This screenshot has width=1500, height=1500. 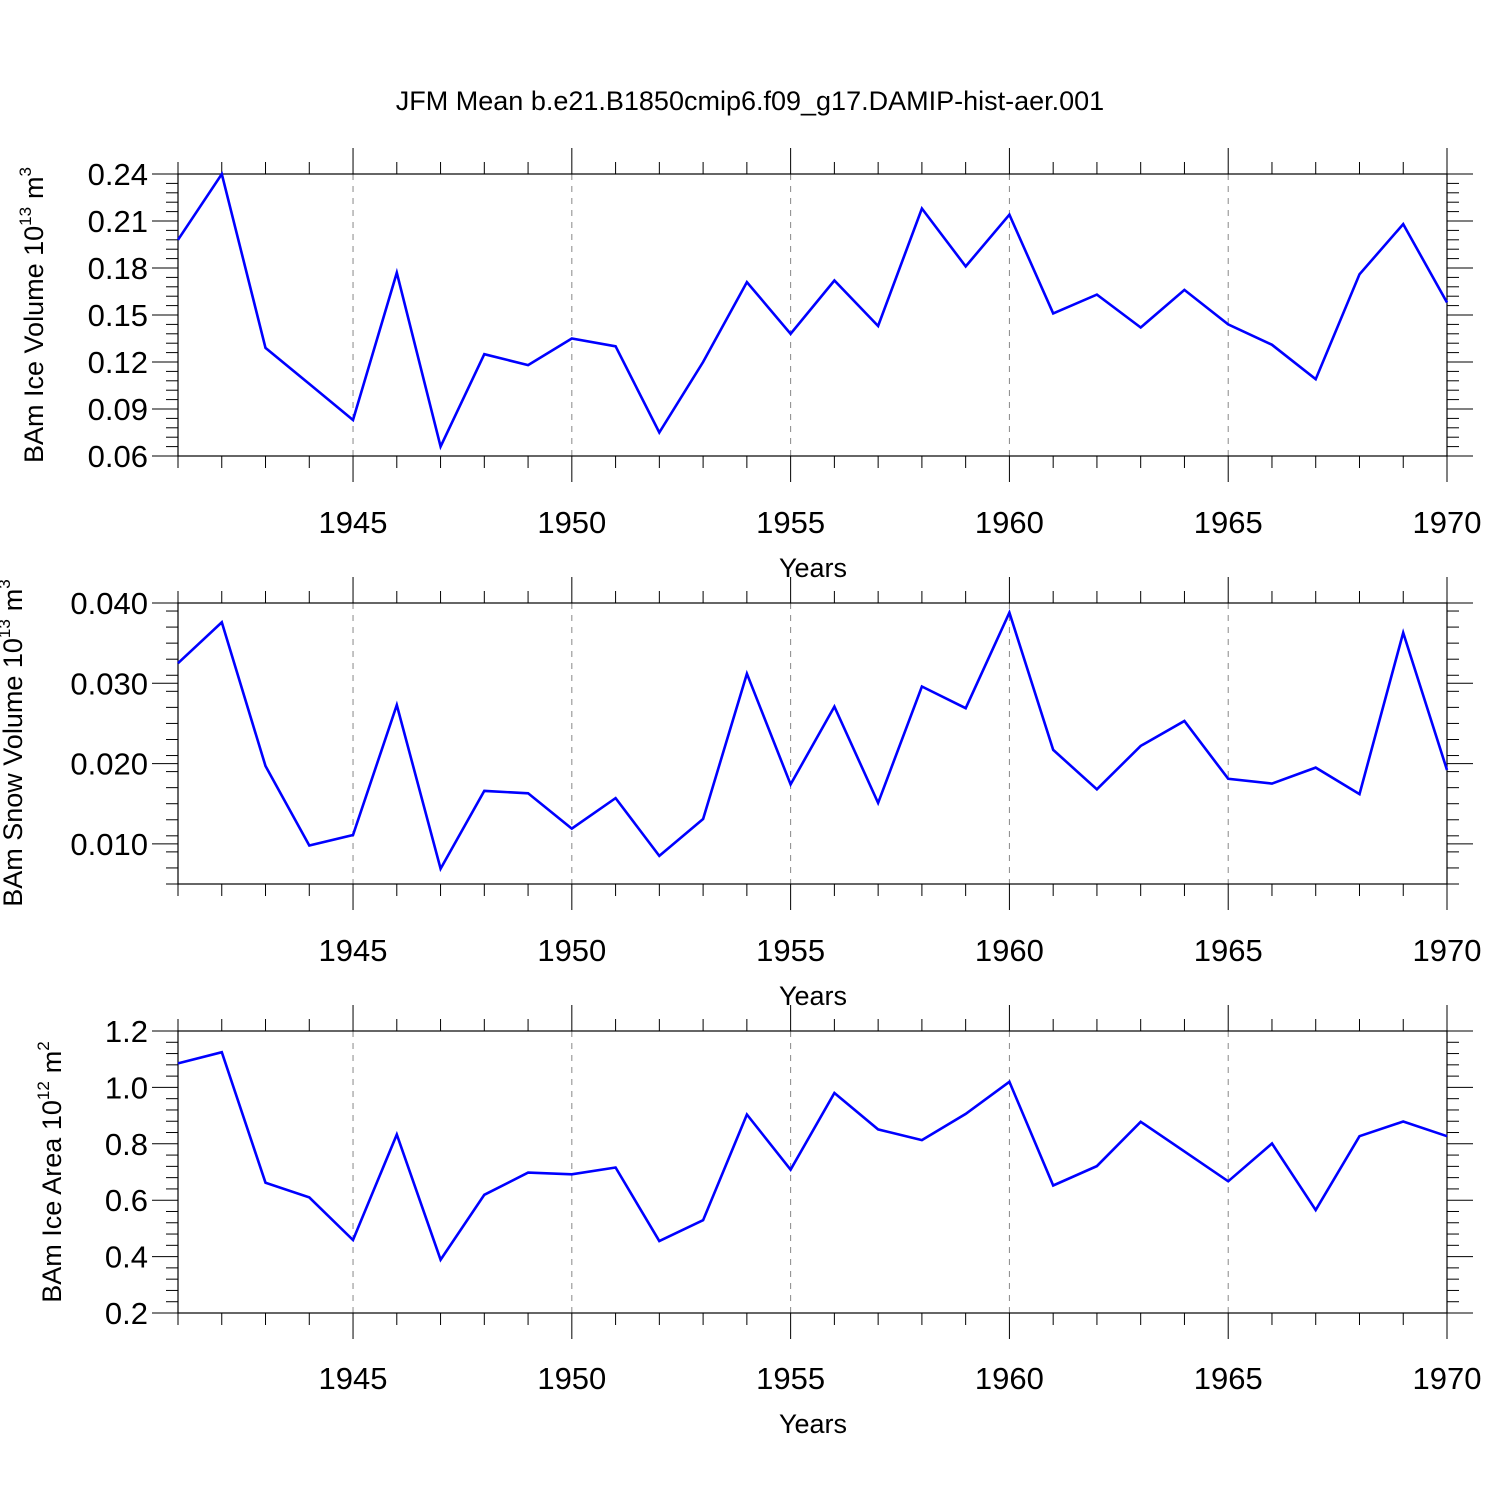 What do you see at coordinates (118, 456) in the screenshot?
I see `y-tick-label: 0.06` at bounding box center [118, 456].